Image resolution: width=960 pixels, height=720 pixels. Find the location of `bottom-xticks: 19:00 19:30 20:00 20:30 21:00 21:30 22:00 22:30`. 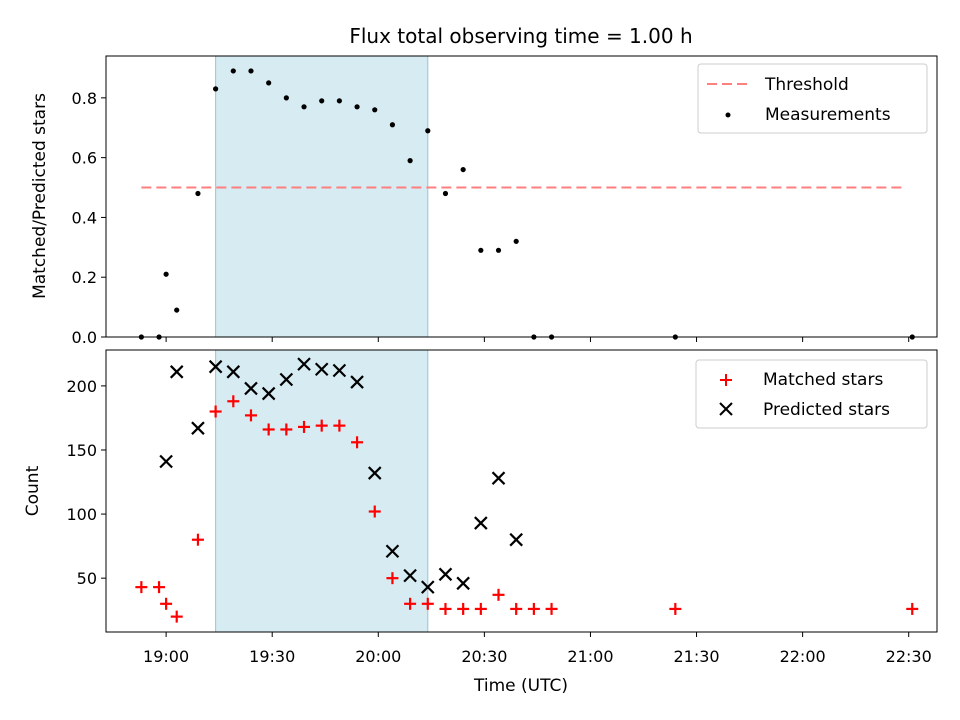

bottom-xticks: 19:00 19:30 20:00 20:30 21:00 21:30 22:00 22:30 is located at coordinates (537, 649).